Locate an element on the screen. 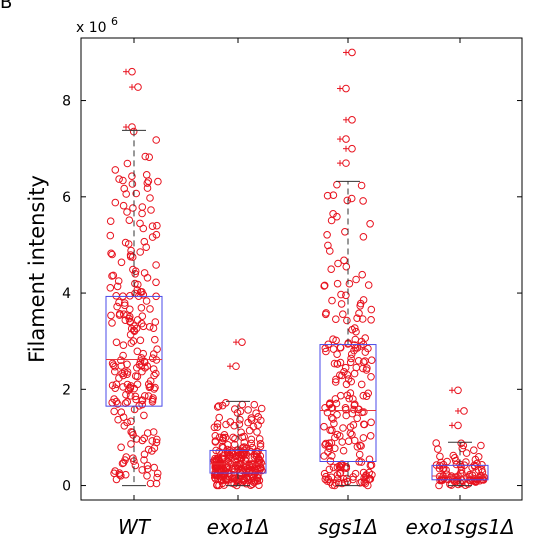  y-exponent-label: x 10 6 is located at coordinates (97, 25).